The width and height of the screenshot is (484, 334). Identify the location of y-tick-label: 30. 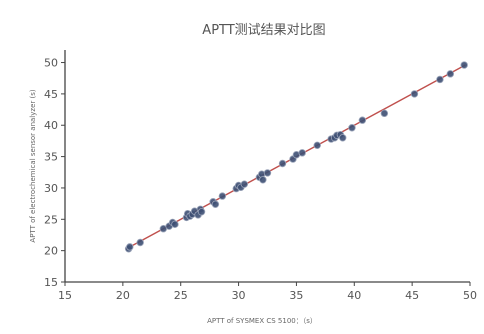
(51, 188).